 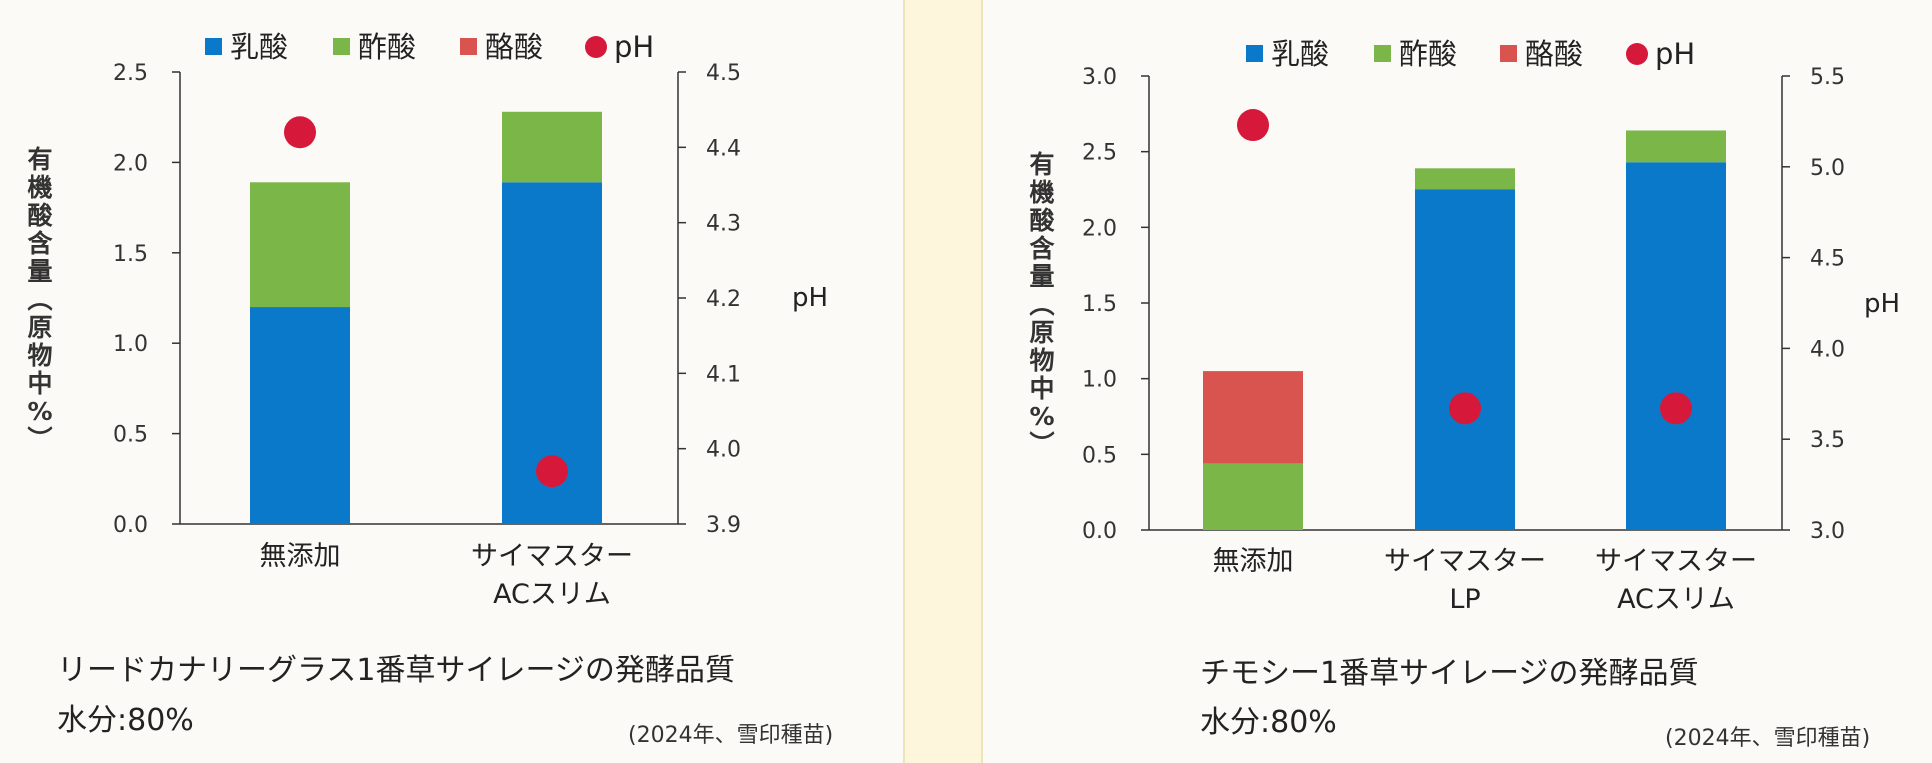 What do you see at coordinates (1827, 531) in the screenshot?
I see `y2-tick-label: 3.0` at bounding box center [1827, 531].